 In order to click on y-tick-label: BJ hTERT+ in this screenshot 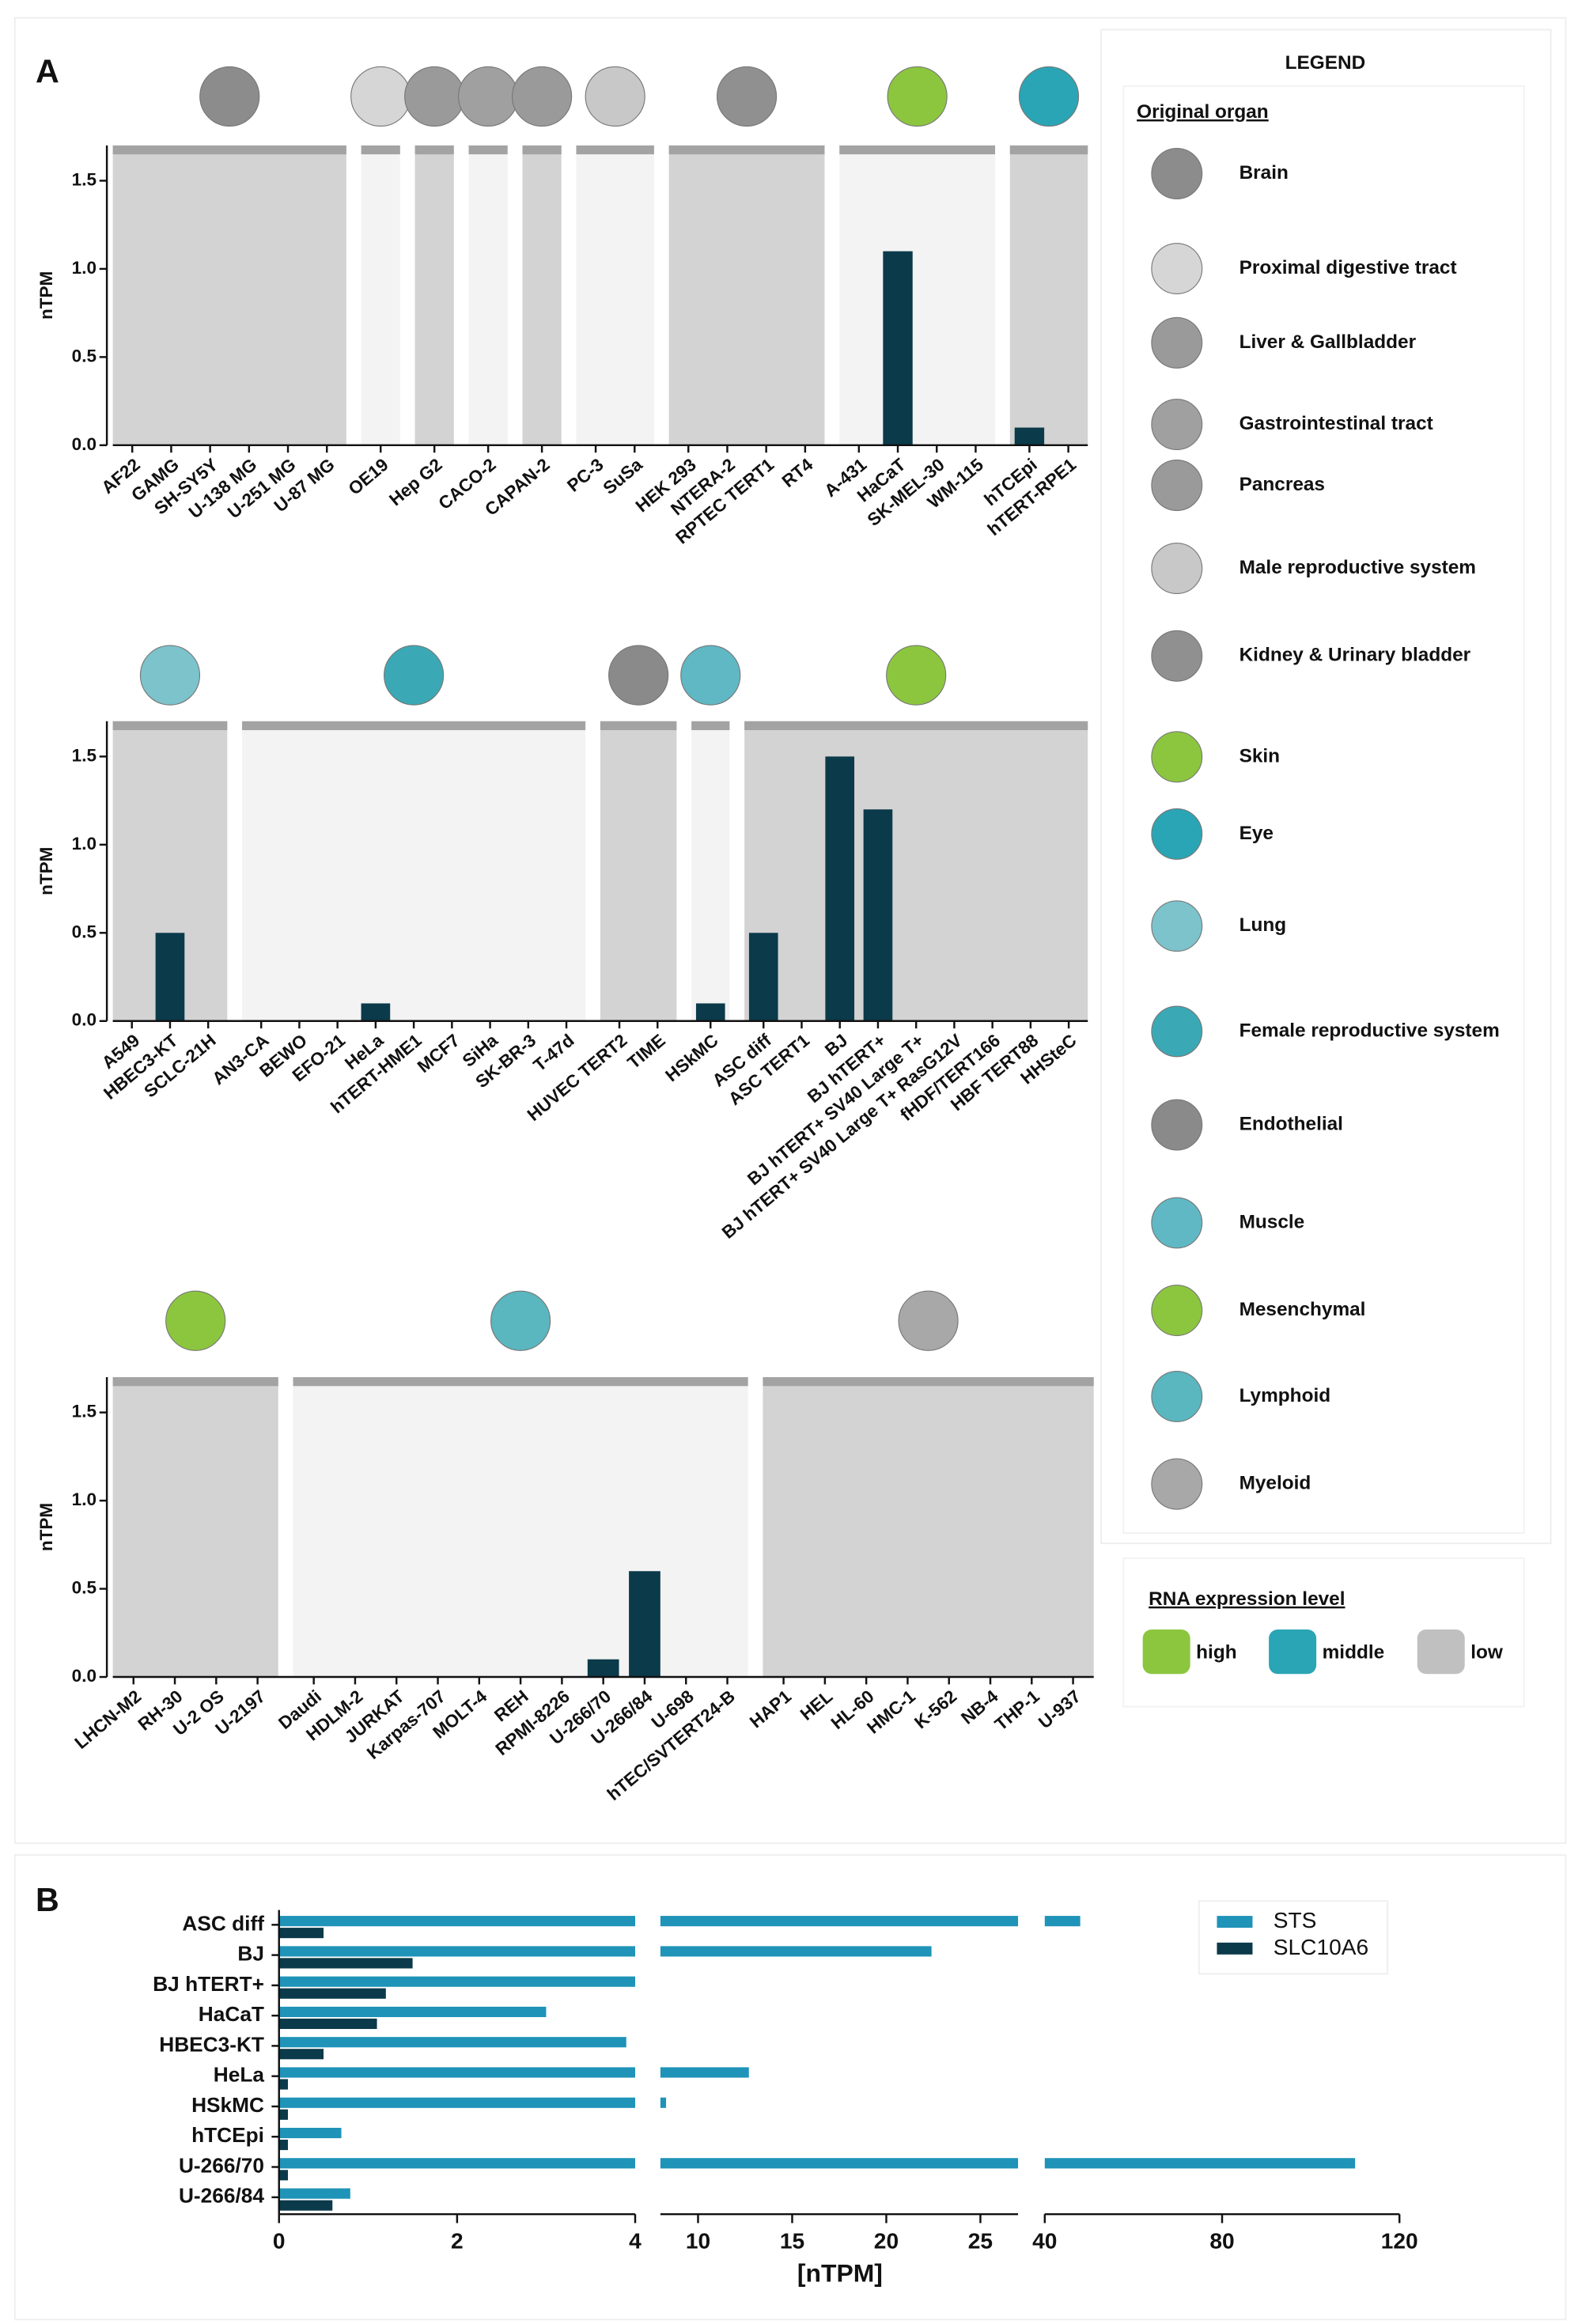, I will do `click(208, 1984)`.